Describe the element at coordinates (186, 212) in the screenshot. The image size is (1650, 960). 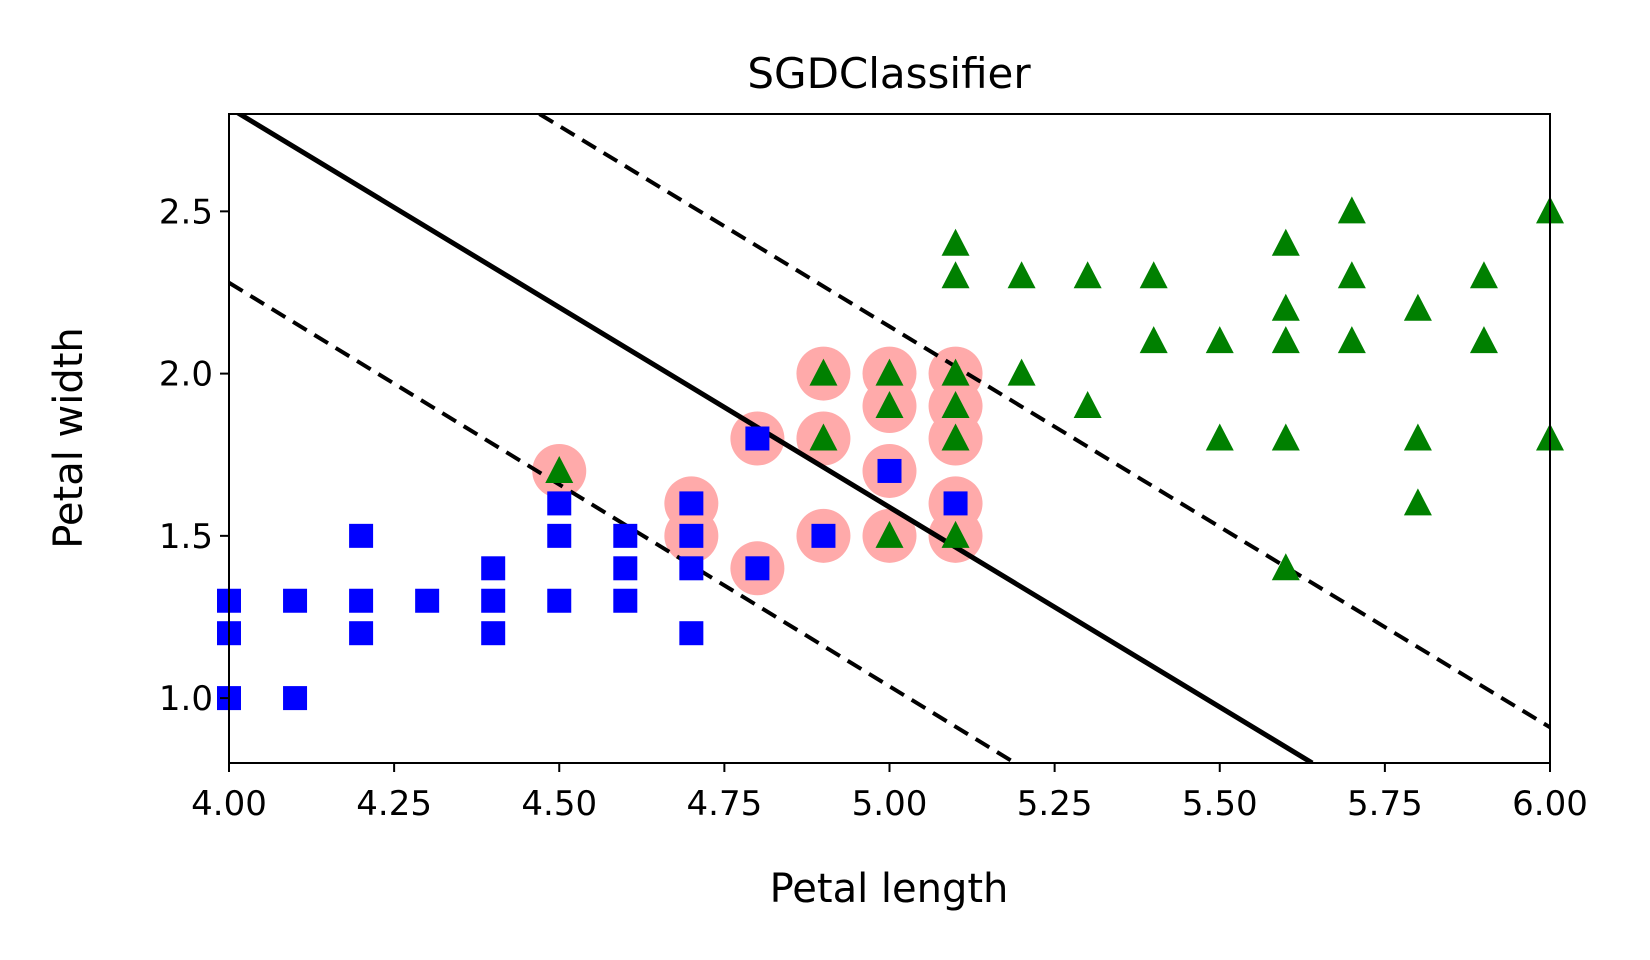
I see `y-tick-label: 2.5` at that location.